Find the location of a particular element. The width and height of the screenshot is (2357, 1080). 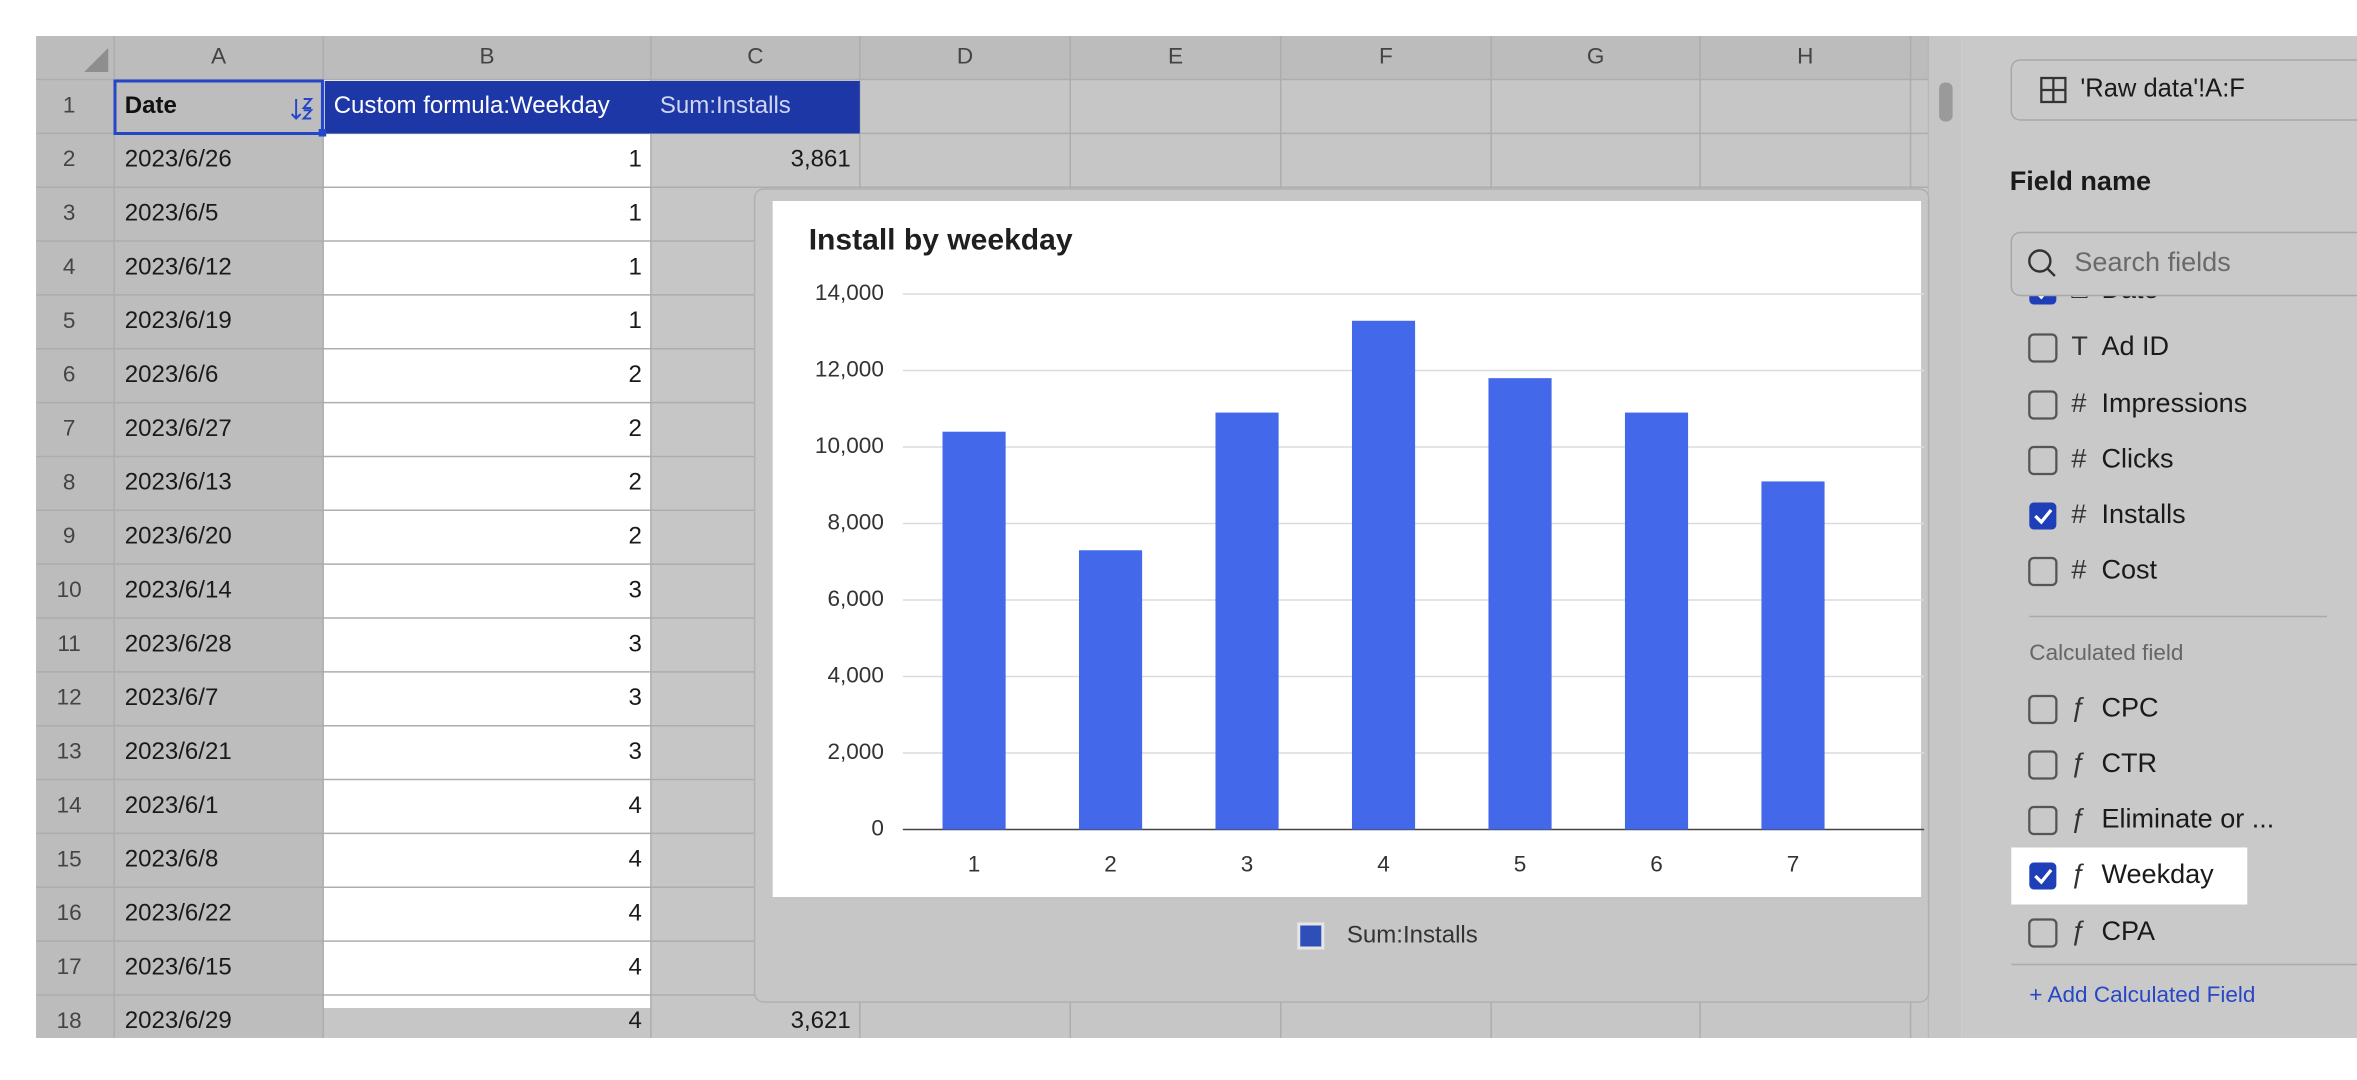

row-number: 4 is located at coordinates (69, 266).